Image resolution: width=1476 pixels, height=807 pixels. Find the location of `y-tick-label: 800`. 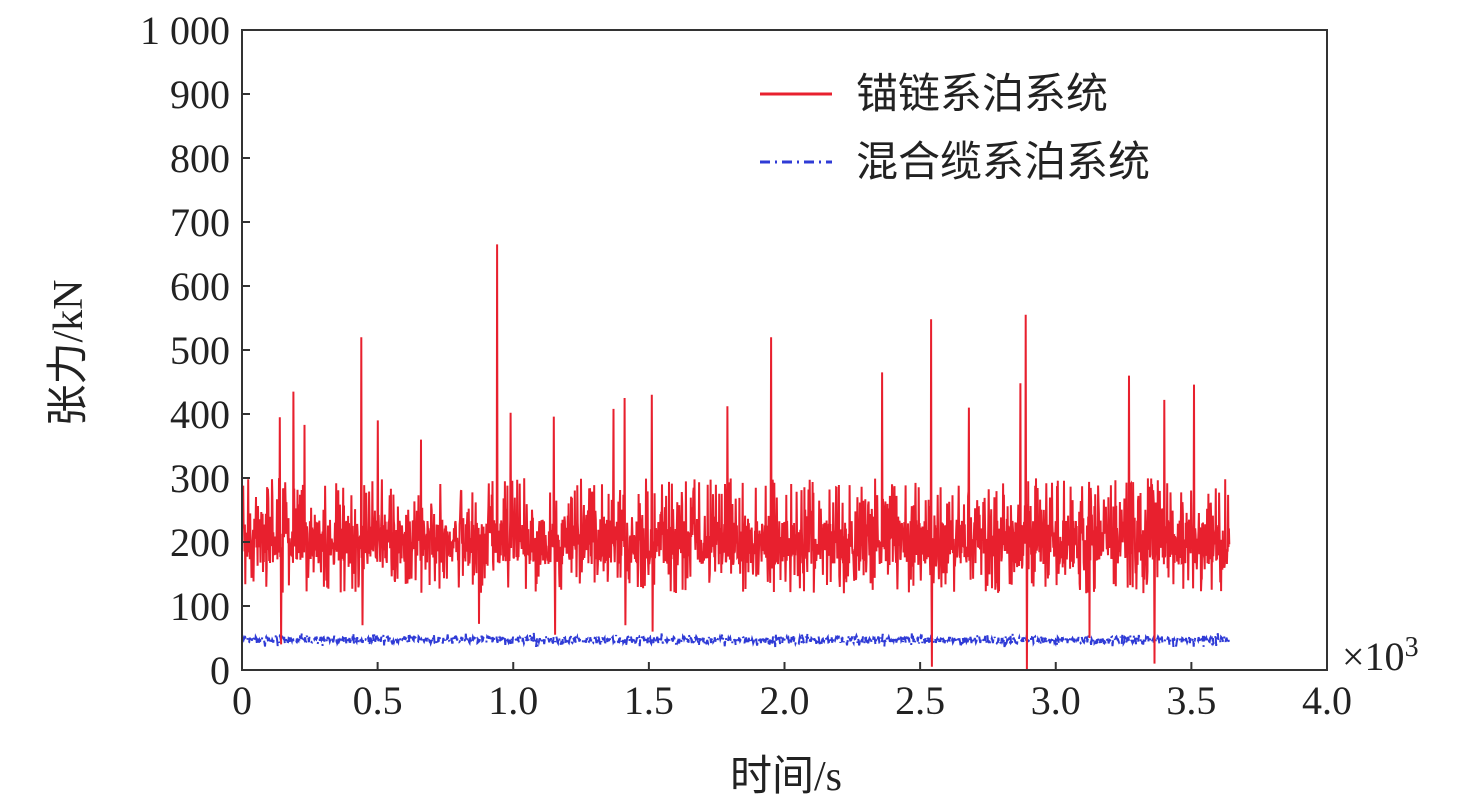

y-tick-label: 800 is located at coordinates (200, 158).